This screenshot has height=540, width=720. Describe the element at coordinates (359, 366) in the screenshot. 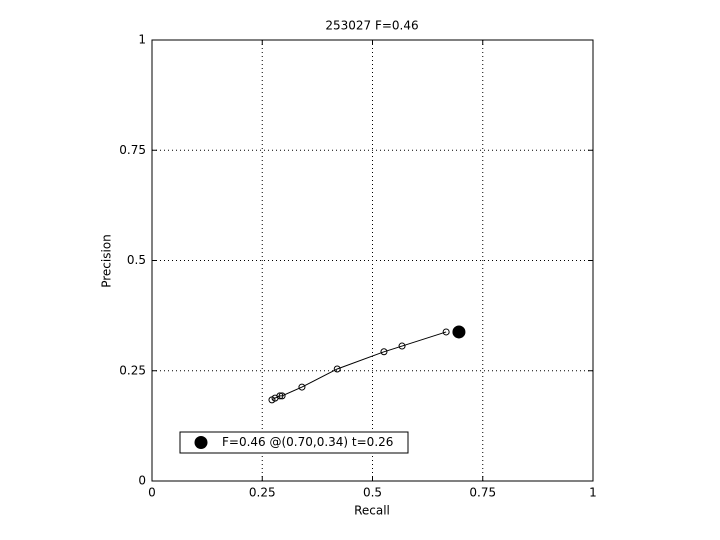

I see `series-line` at that location.